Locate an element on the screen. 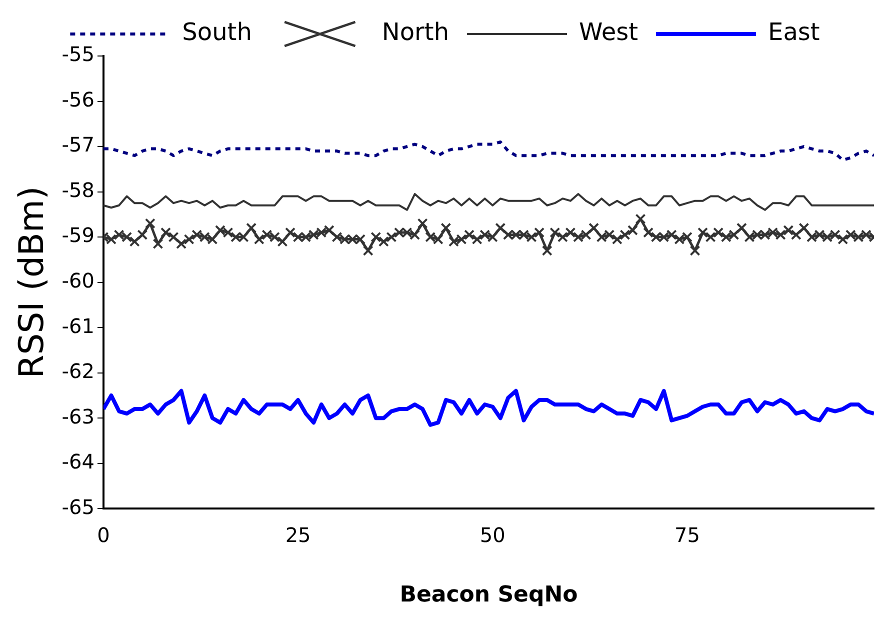 This screenshot has height=623, width=882. x-tick-label: 50 is located at coordinates (493, 534).